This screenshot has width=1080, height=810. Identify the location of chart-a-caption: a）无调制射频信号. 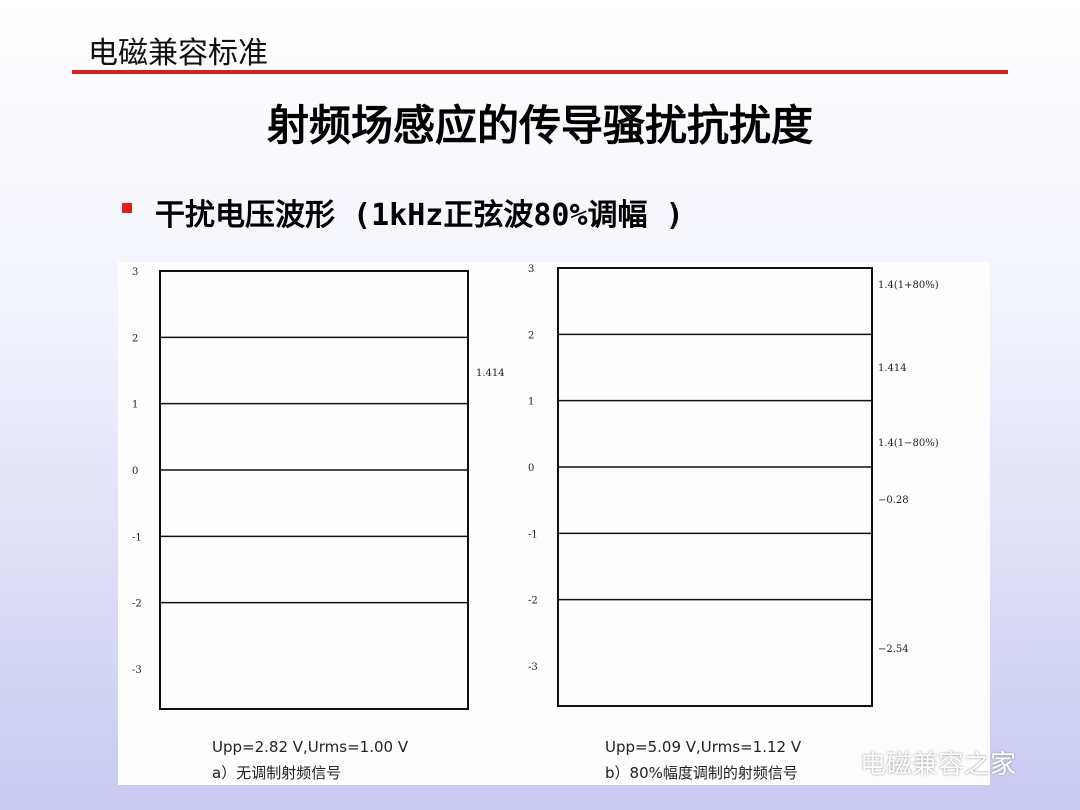
(277, 773).